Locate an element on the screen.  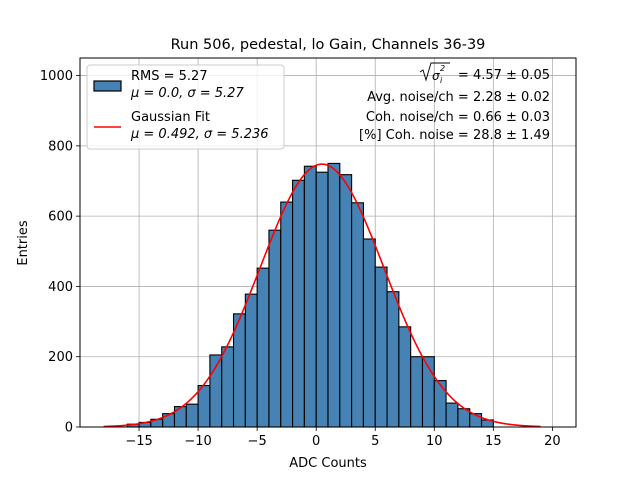
x-axis-label: ADC Counts is located at coordinates (328, 463).